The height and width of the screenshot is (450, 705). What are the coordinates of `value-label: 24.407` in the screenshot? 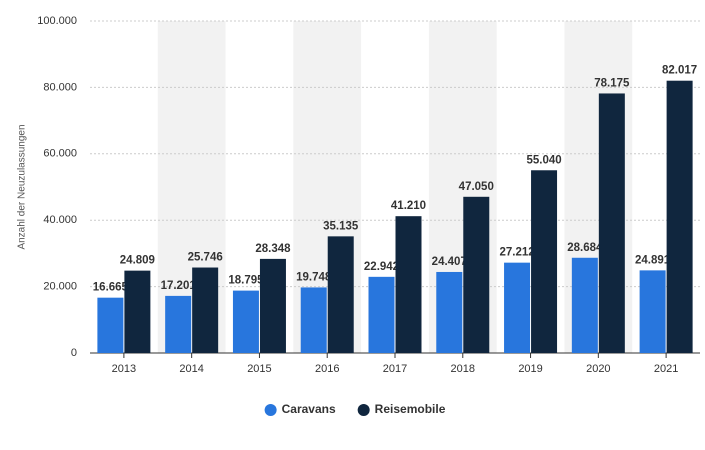 It's located at (449, 262).